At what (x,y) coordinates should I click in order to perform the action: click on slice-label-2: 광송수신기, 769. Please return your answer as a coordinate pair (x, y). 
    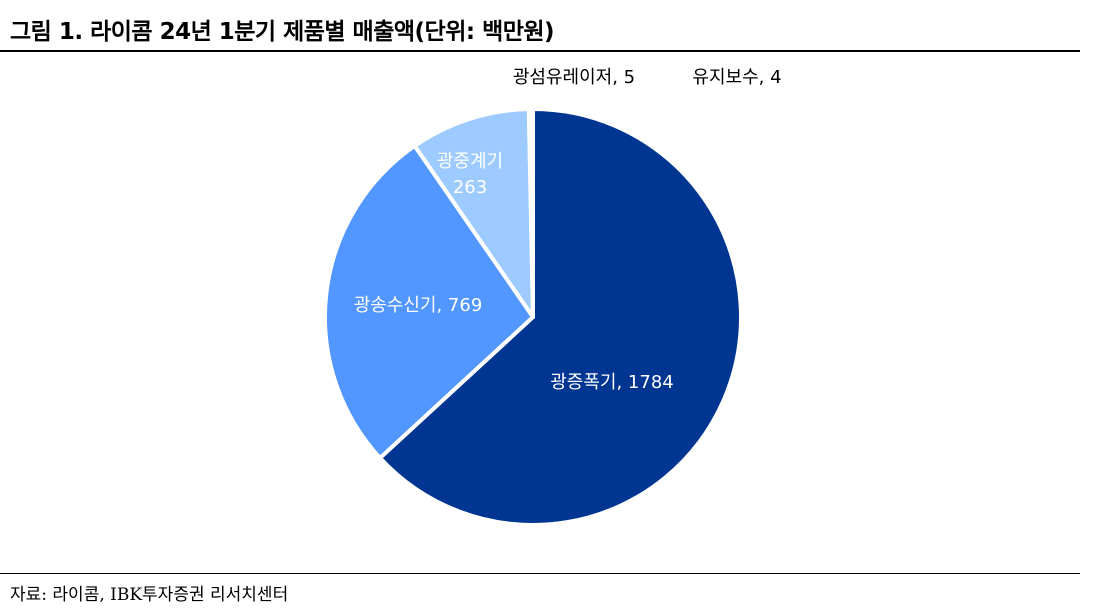
    Looking at the image, I should click on (418, 305).